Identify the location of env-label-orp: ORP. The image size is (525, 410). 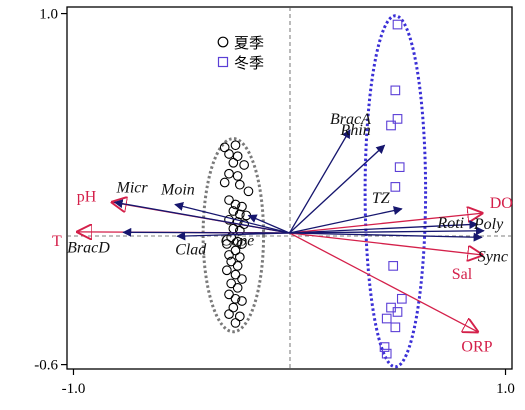
(476, 347).